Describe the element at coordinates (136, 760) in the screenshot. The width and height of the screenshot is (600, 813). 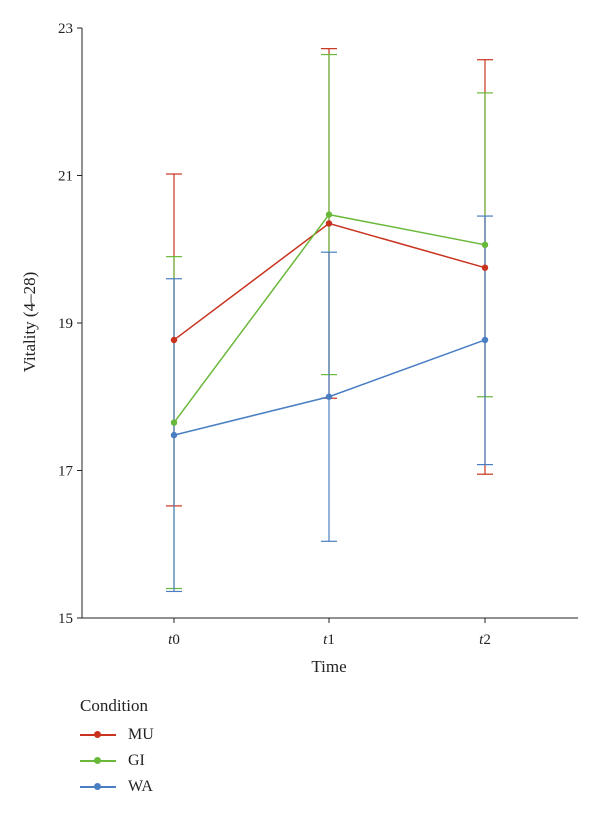
I see `legend-label-gi: GI` at that location.